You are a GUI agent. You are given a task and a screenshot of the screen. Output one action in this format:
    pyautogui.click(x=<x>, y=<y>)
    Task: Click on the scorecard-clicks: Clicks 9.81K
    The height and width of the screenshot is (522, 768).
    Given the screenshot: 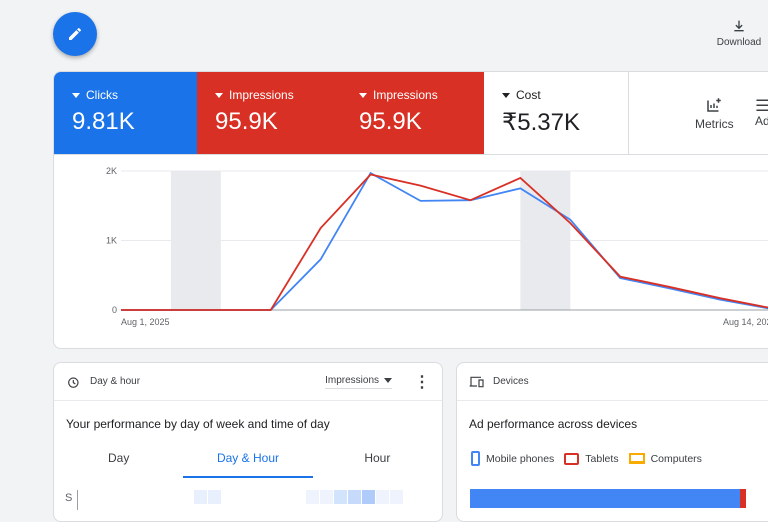 What is the action you would take?
    pyautogui.click(x=125, y=113)
    